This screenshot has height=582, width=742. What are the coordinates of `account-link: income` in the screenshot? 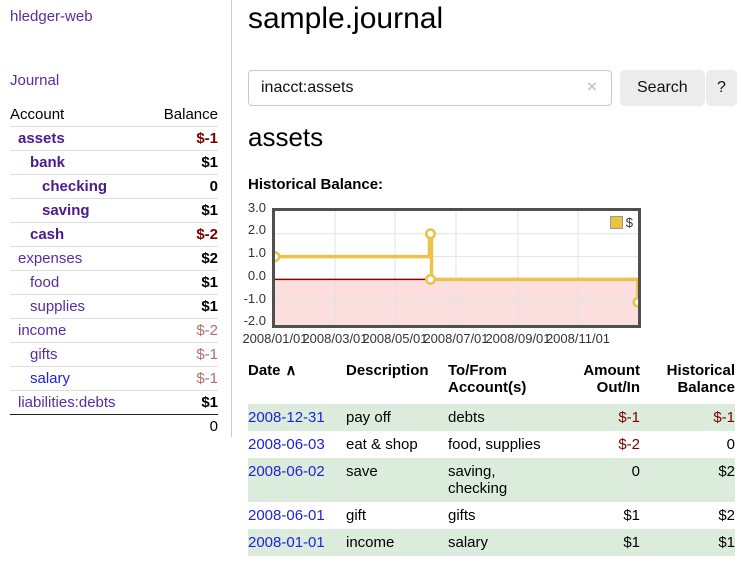 It's located at (42, 330).